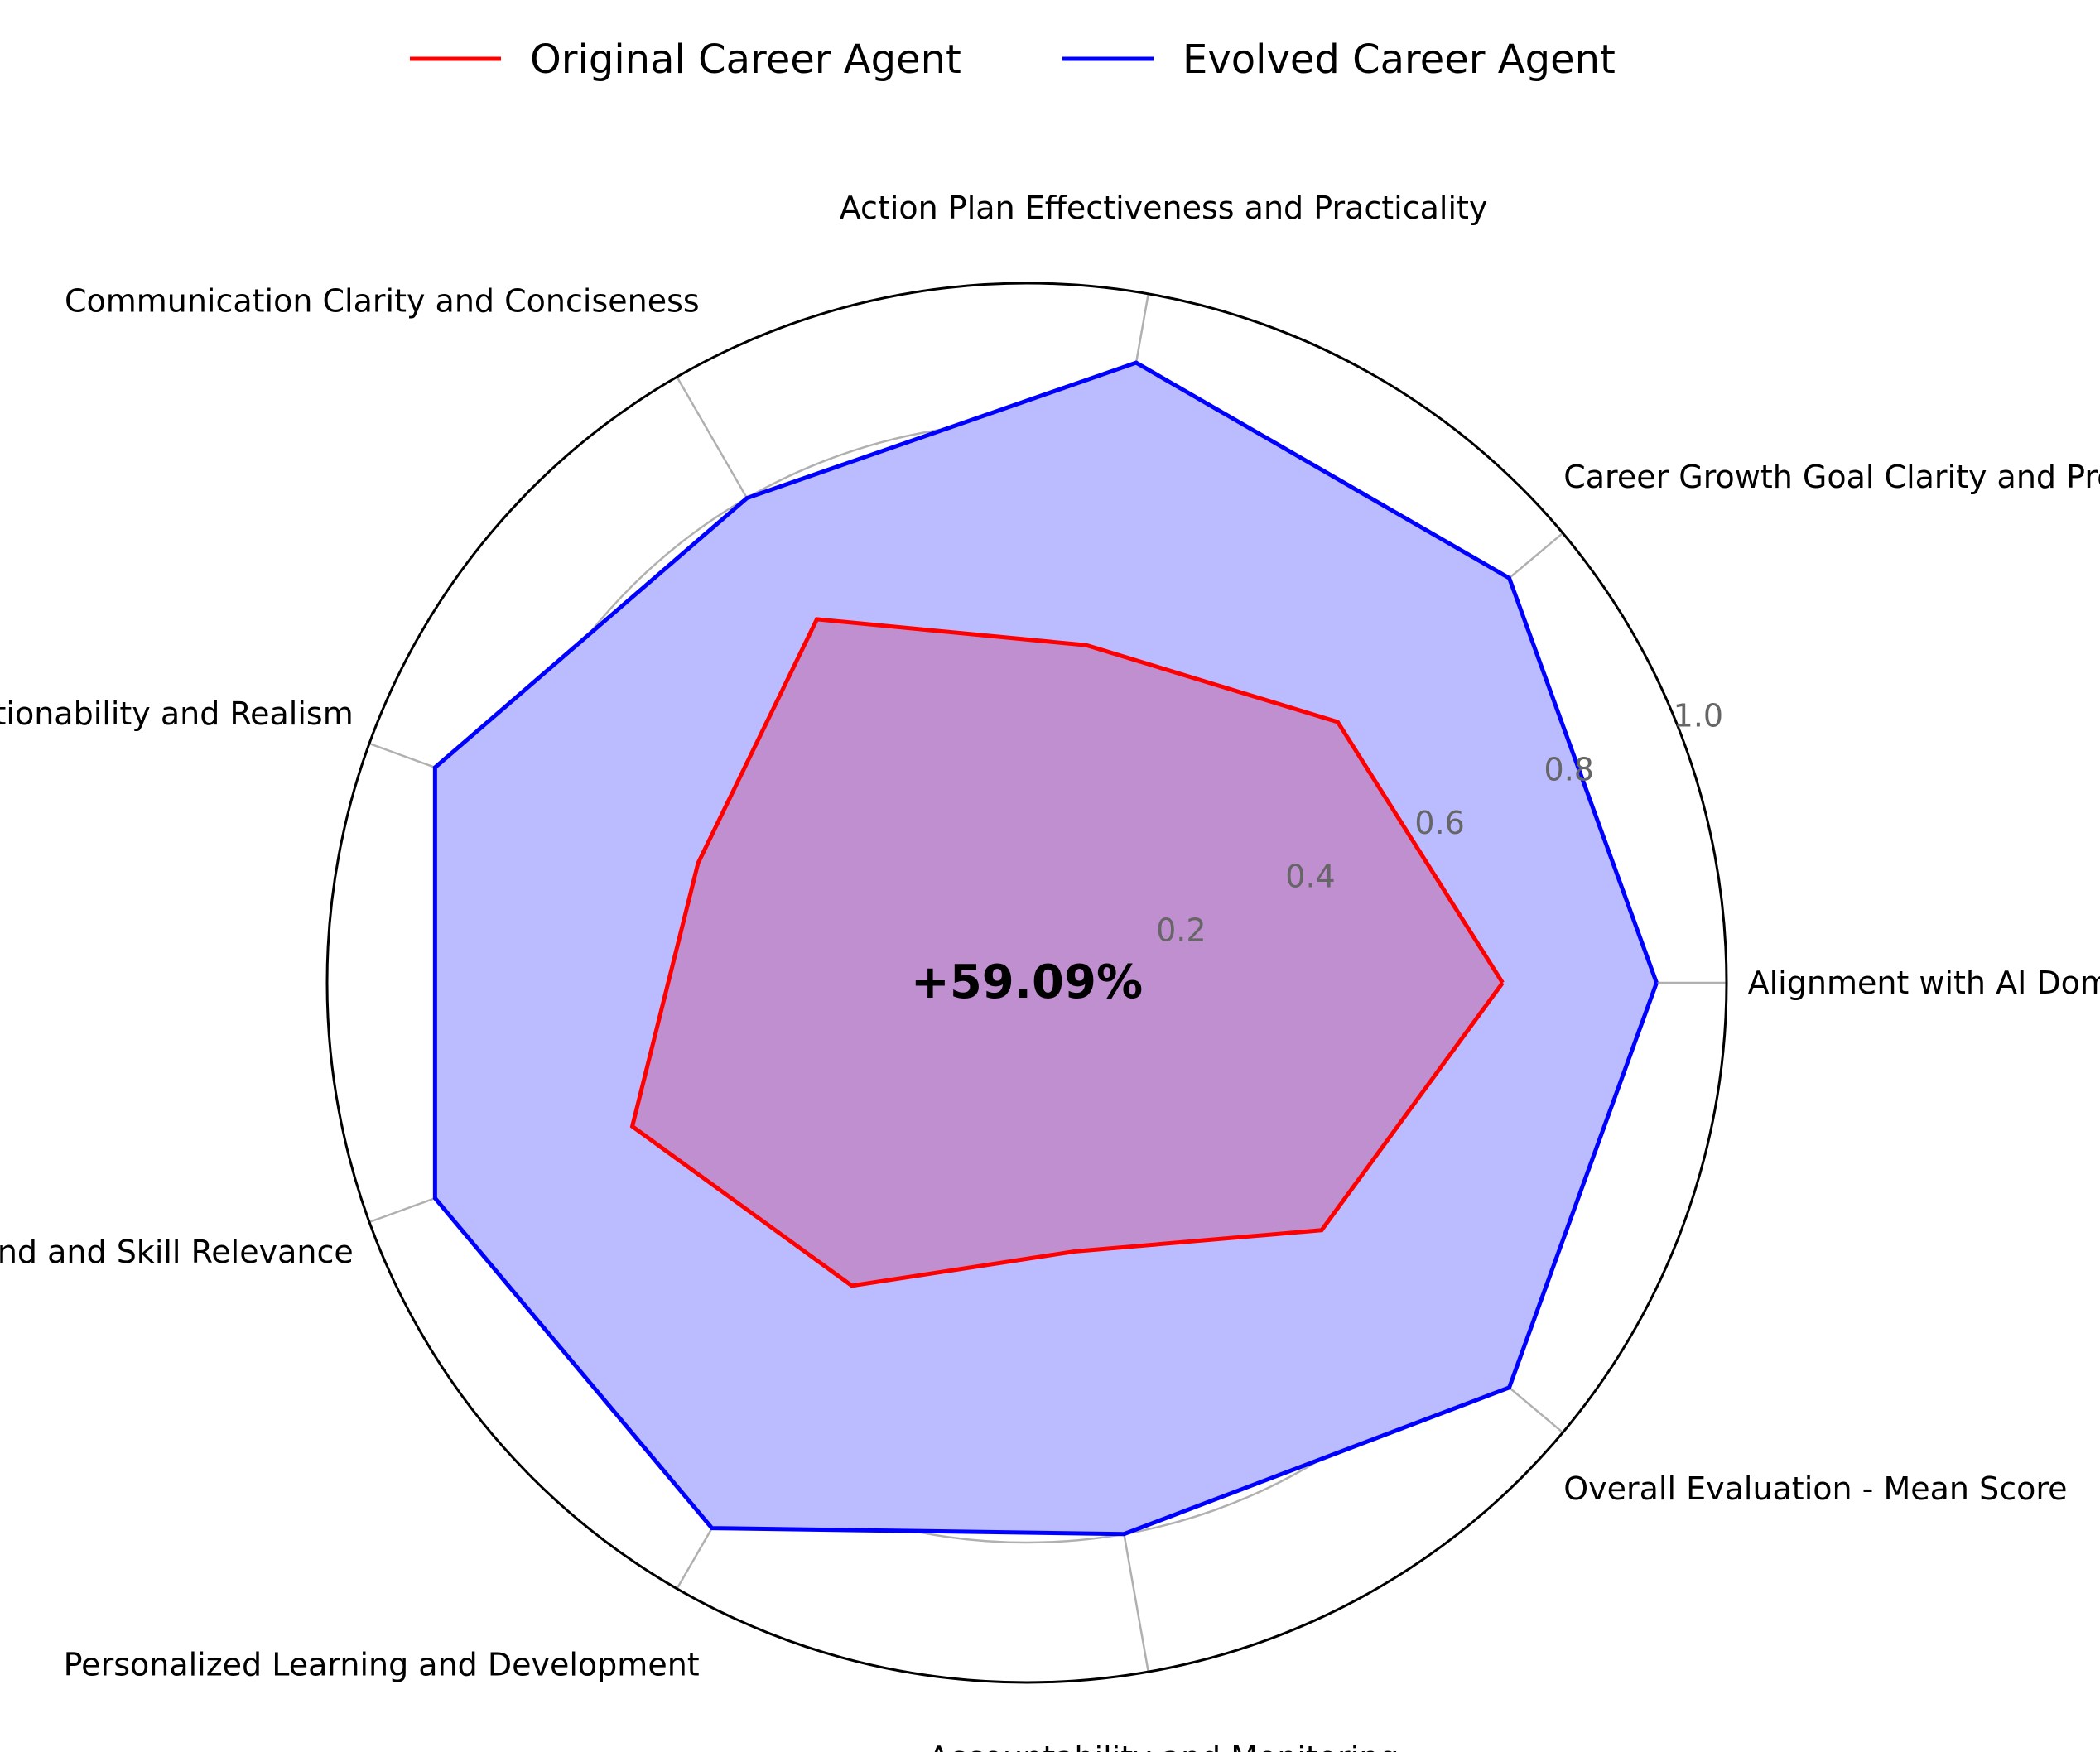 The width and height of the screenshot is (2100, 1752). What do you see at coordinates (1815, 1488) in the screenshot?
I see `category-label-9: Overall Evaluation - Mean Score` at bounding box center [1815, 1488].